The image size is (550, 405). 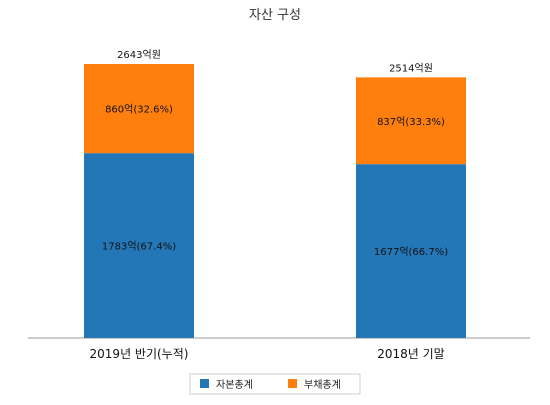 What do you see at coordinates (411, 68) in the screenshot?
I see `total-label-1: 2514억원` at bounding box center [411, 68].